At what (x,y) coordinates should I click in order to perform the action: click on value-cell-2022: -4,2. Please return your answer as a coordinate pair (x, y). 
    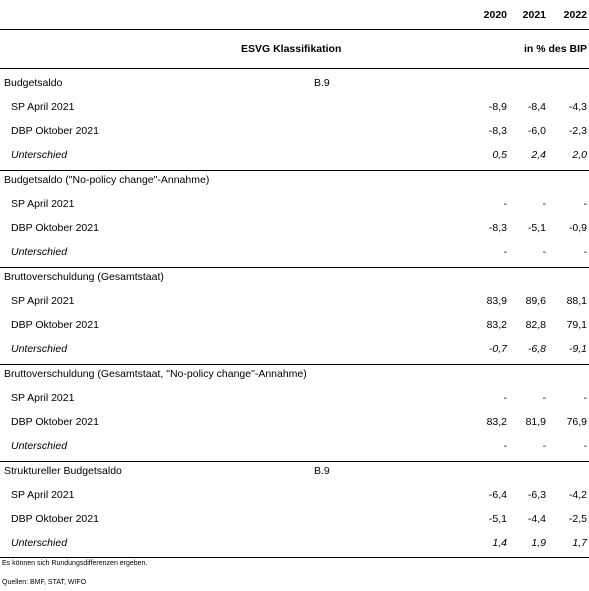
    Looking at the image, I should click on (577, 495).